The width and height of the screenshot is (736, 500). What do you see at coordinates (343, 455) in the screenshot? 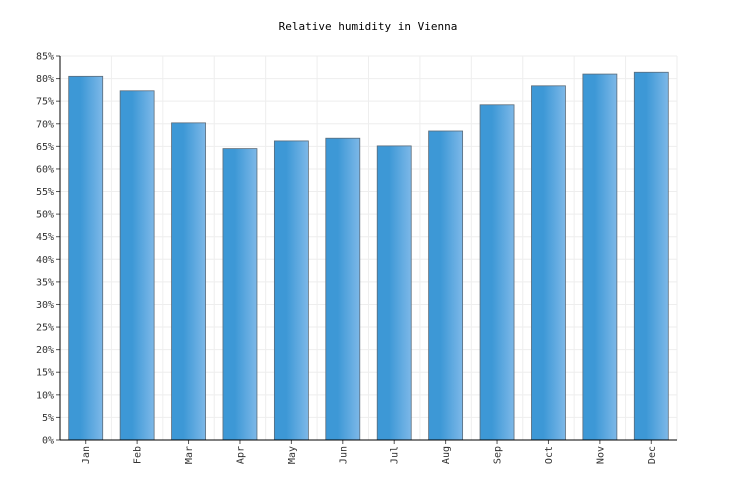
I see `x-tick-label: Jun` at bounding box center [343, 455].